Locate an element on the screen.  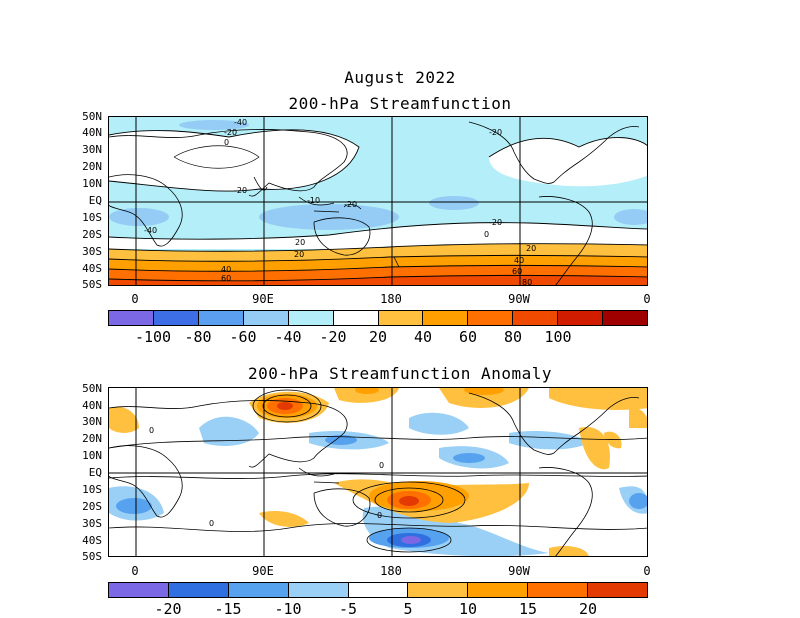
contour-label: -10 is located at coordinates (313, 200).